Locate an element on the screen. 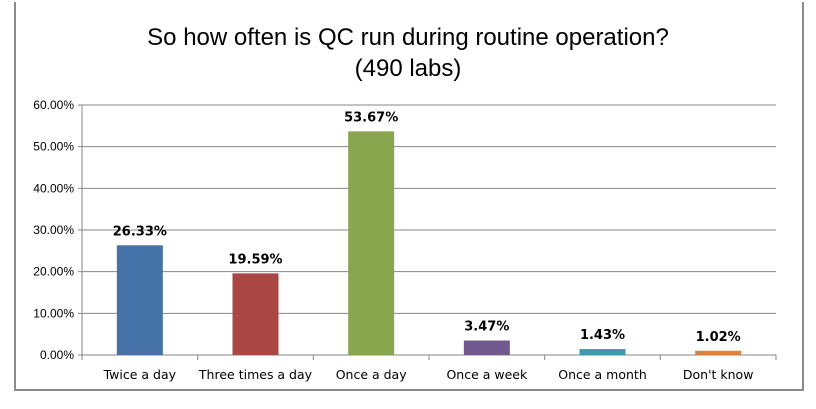 The image size is (816, 409). bar-three-times-a-day is located at coordinates (255, 314).